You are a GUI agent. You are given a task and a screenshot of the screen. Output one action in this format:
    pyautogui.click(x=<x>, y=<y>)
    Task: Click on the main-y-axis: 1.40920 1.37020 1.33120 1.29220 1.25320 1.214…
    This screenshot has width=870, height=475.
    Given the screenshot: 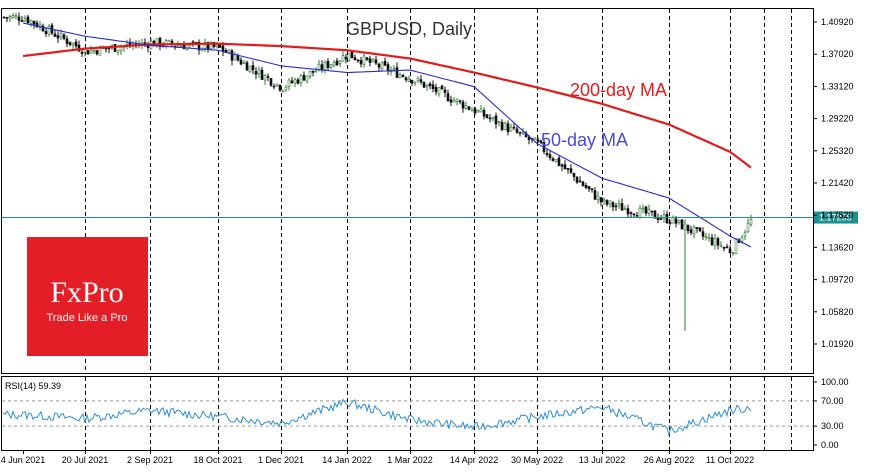 What is the action you would take?
    pyautogui.click(x=833, y=183)
    